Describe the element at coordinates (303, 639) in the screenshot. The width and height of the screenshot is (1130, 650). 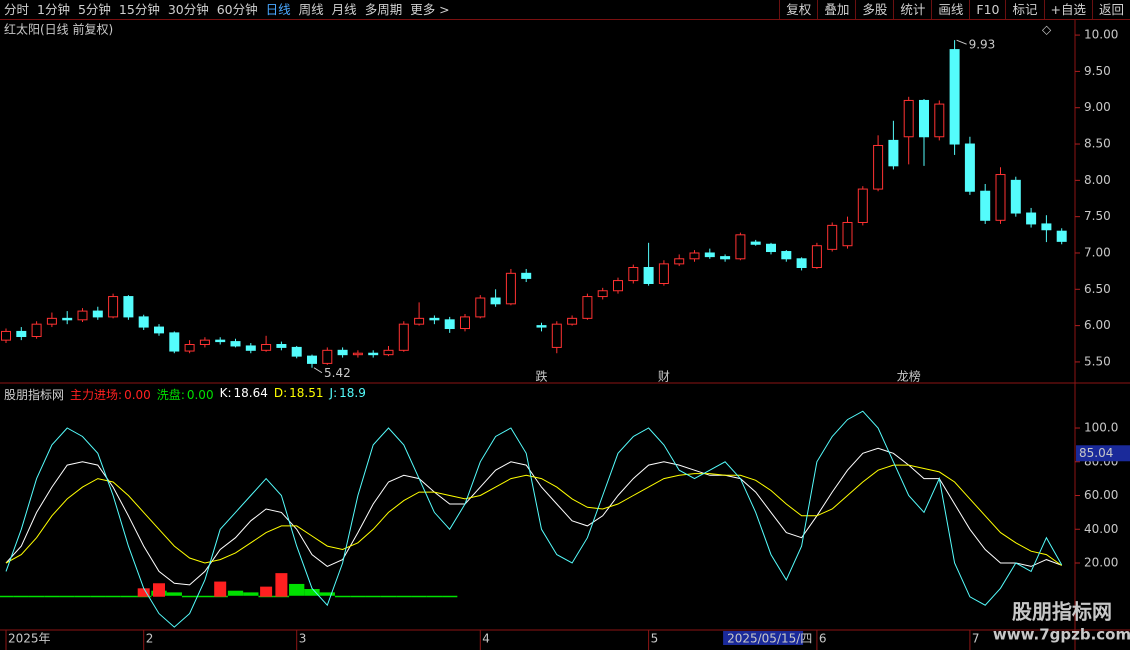
I see `x-tick-label: 3` at that location.